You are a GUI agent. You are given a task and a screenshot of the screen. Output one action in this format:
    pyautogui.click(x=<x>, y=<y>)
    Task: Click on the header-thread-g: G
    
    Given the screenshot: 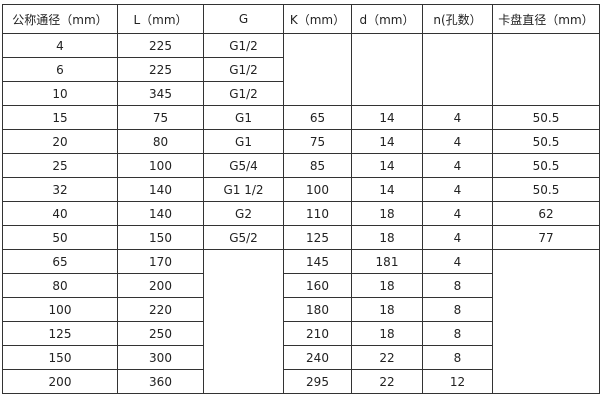 What is the action you would take?
    pyautogui.click(x=243, y=19)
    